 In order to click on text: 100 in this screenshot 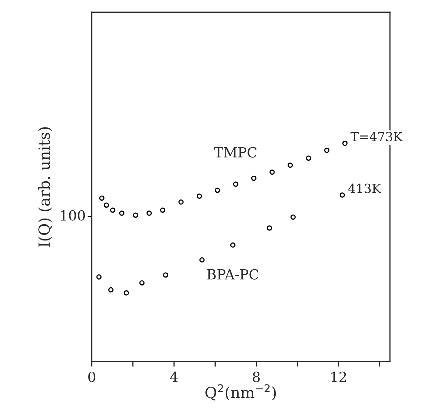, I will do `click(73, 215)`.